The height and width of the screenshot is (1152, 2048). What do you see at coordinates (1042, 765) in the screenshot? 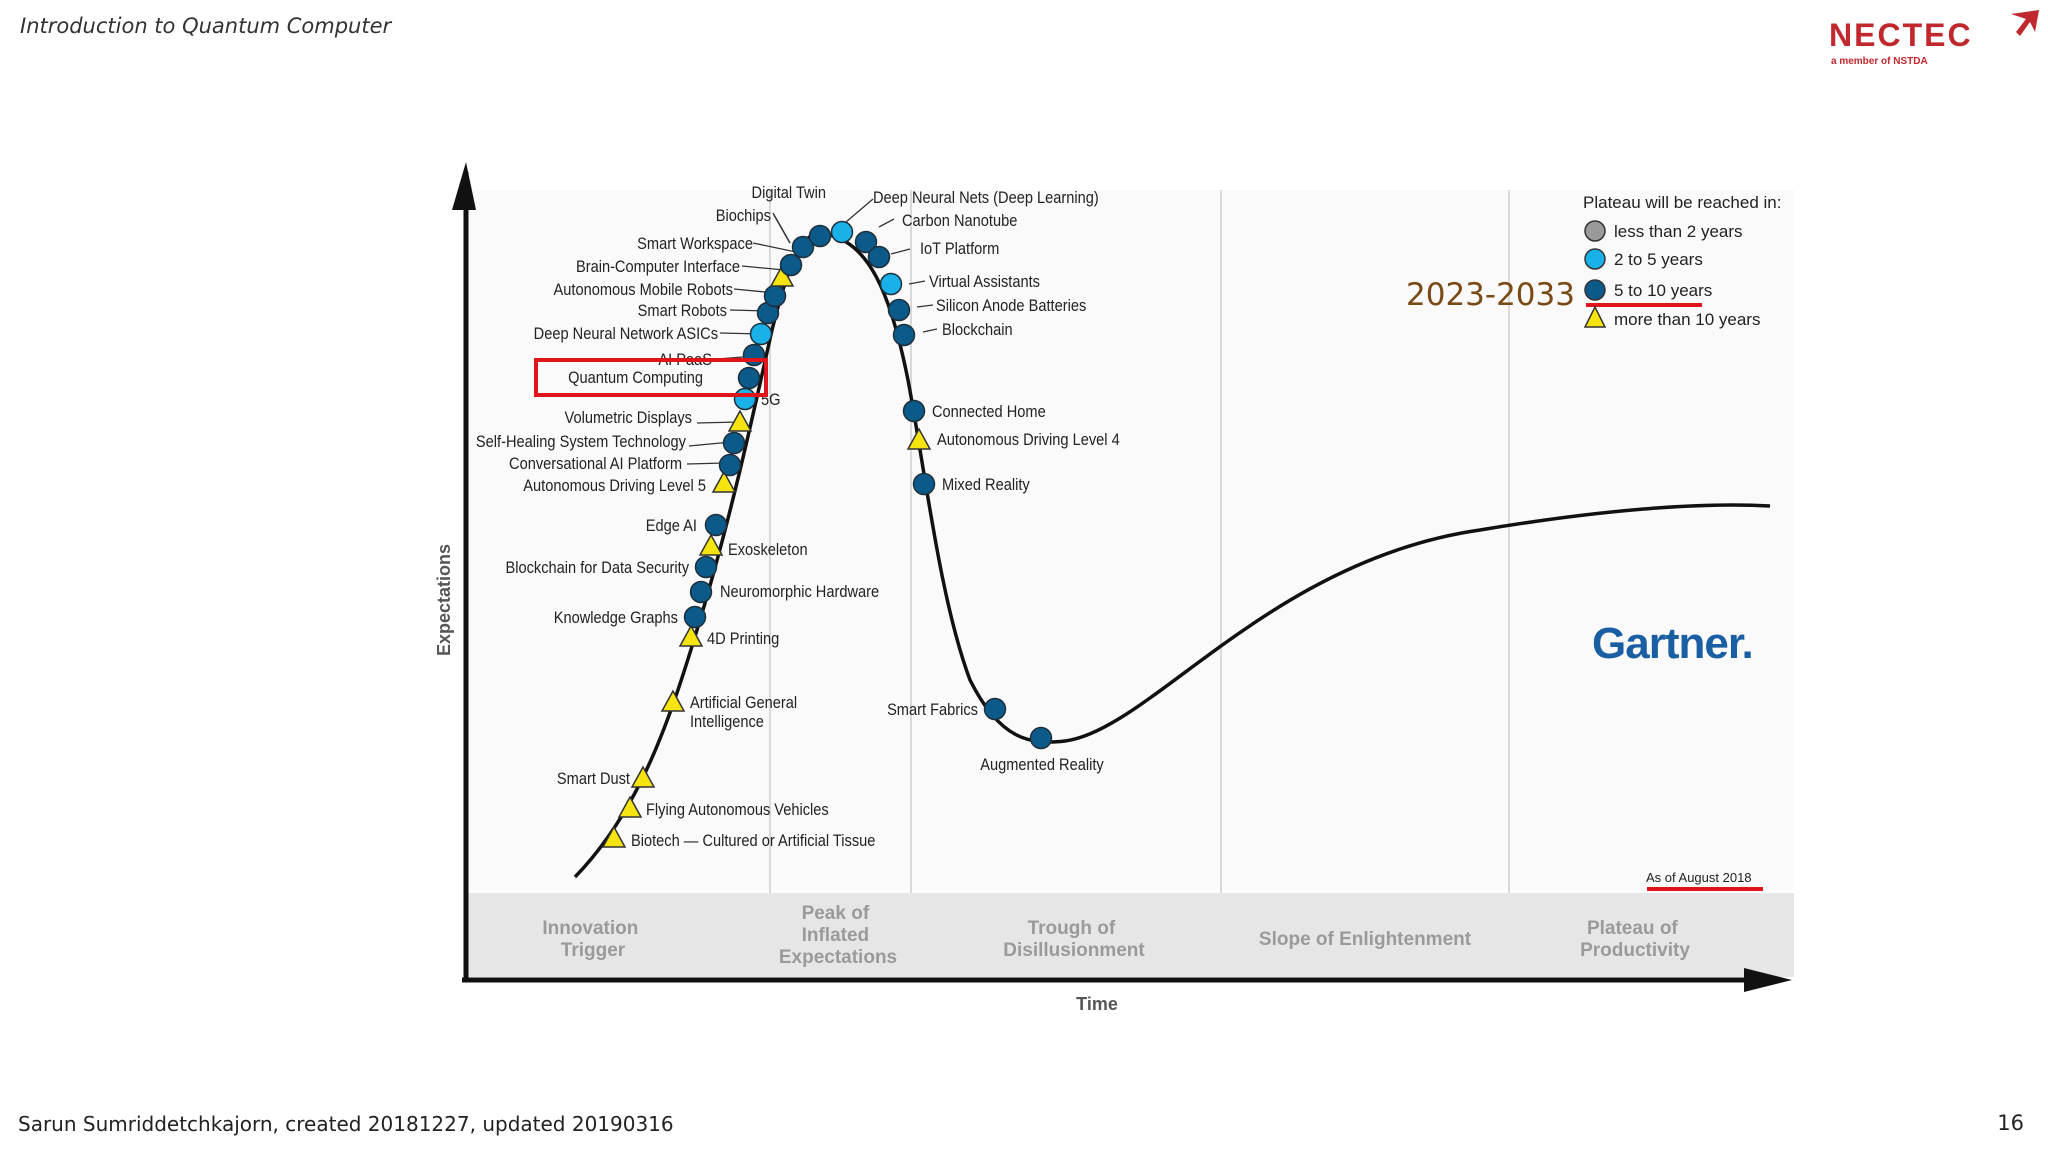
I see `label-augmented-reality: Augmented Reality` at bounding box center [1042, 765].